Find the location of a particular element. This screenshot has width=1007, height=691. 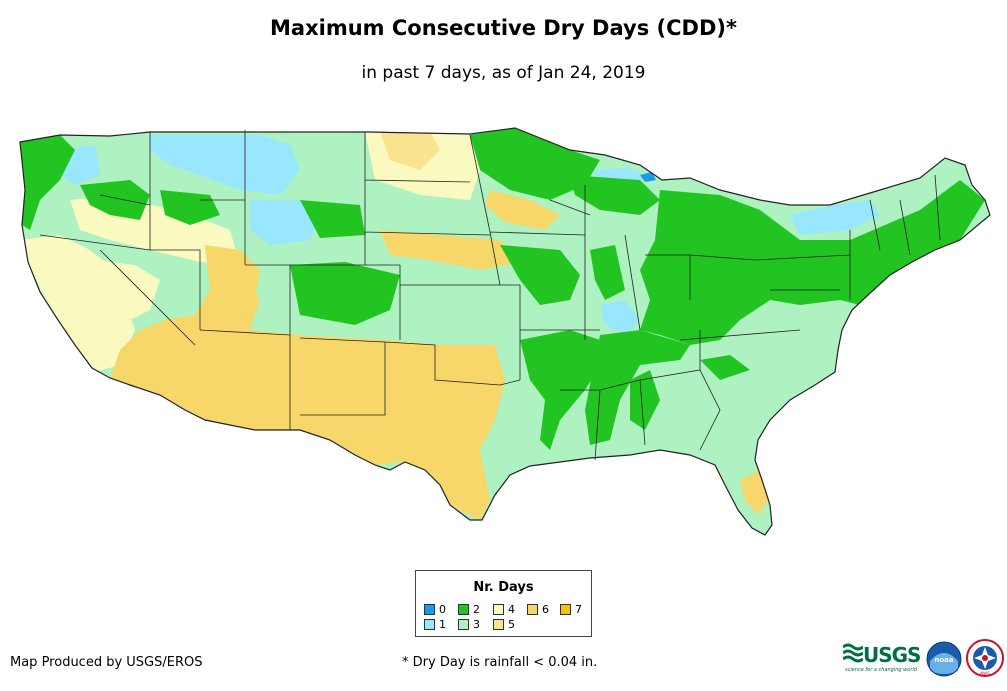

svg-text: NWS is located at coordinates (985, 673).